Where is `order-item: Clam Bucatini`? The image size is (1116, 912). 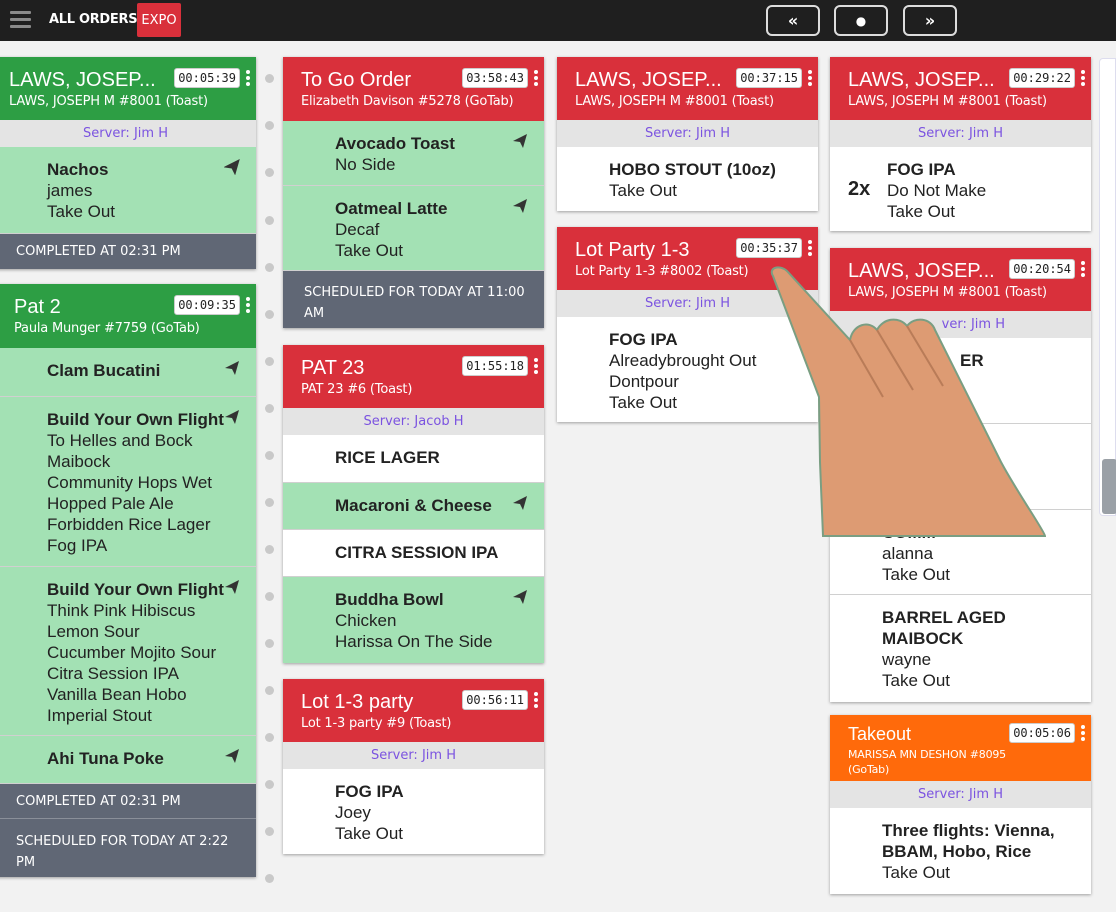
order-item: Clam Bucatini is located at coordinates (128, 372).